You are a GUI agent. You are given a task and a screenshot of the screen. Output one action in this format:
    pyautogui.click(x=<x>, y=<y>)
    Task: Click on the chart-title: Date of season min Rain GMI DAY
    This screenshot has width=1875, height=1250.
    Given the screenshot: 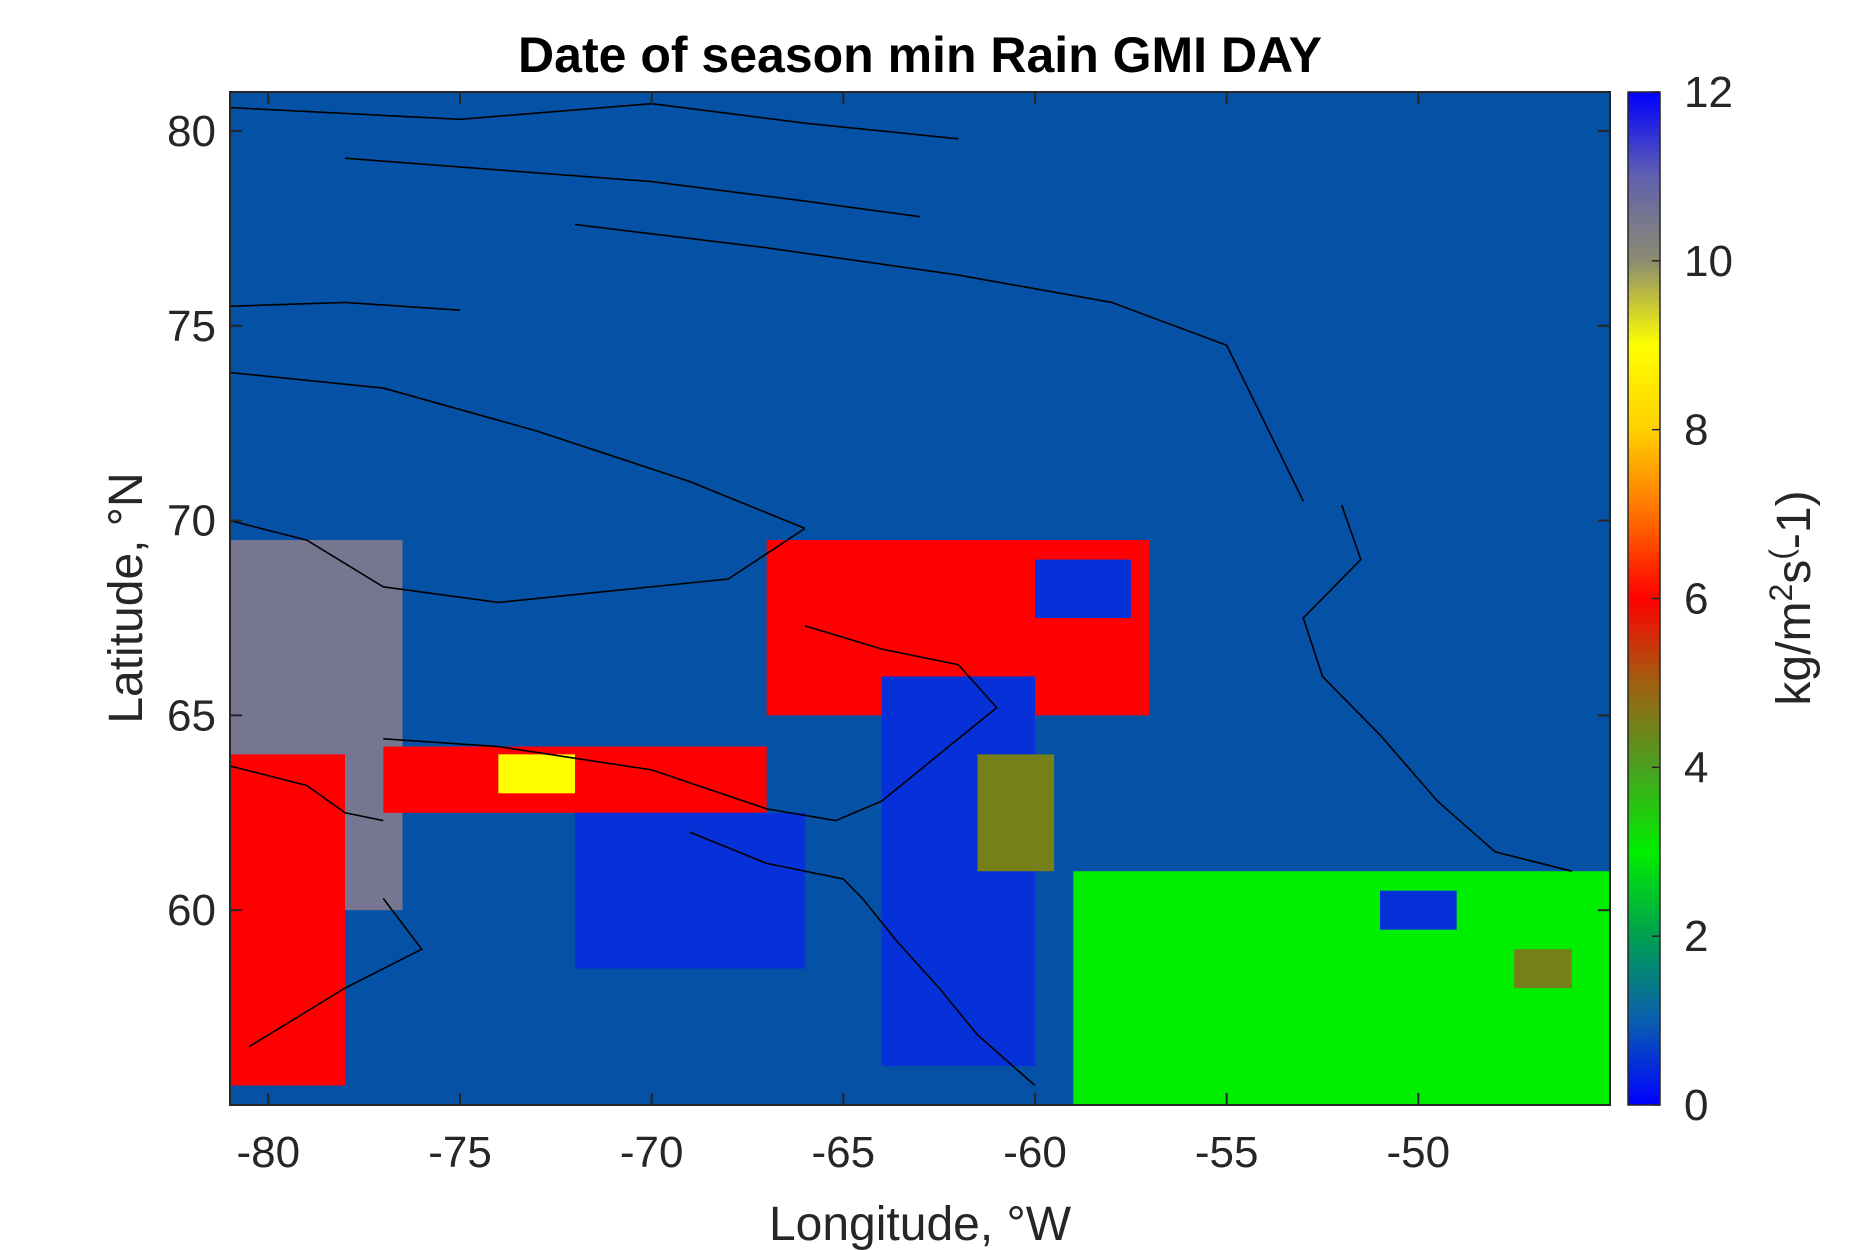 What is the action you would take?
    pyautogui.click(x=920, y=55)
    